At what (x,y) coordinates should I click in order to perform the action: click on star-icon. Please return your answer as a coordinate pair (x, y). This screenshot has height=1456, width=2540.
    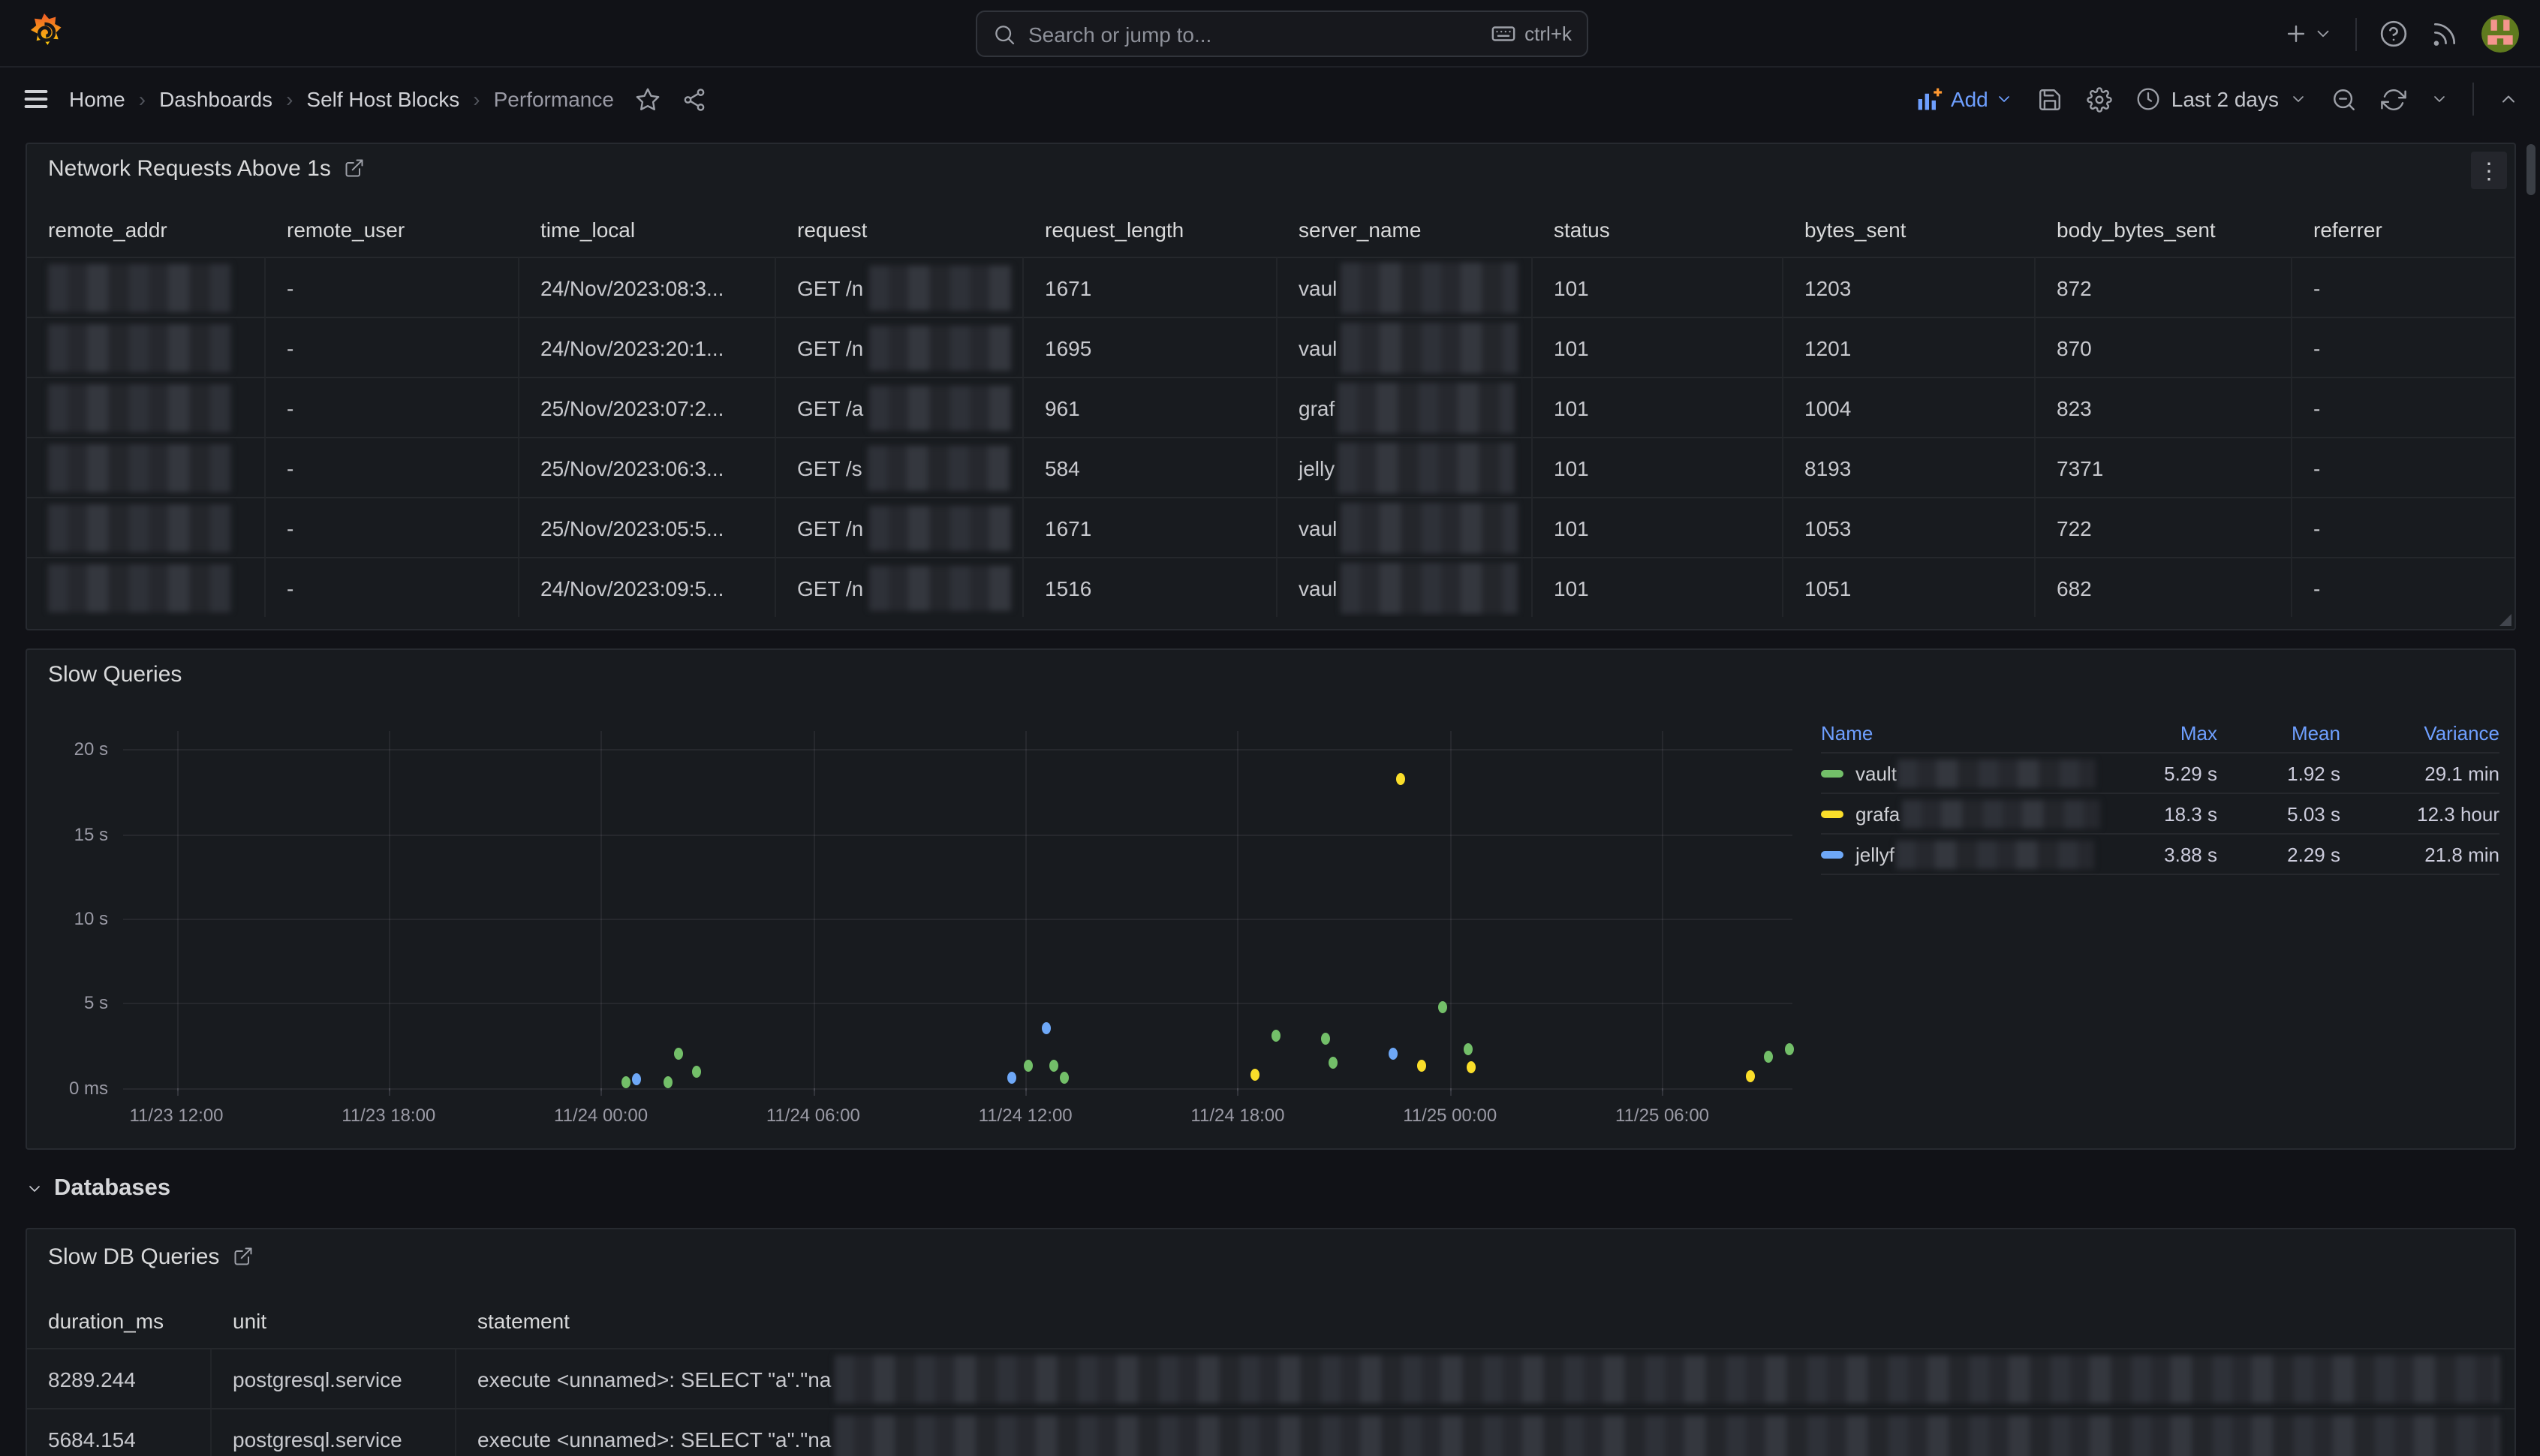
    Looking at the image, I should click on (648, 99).